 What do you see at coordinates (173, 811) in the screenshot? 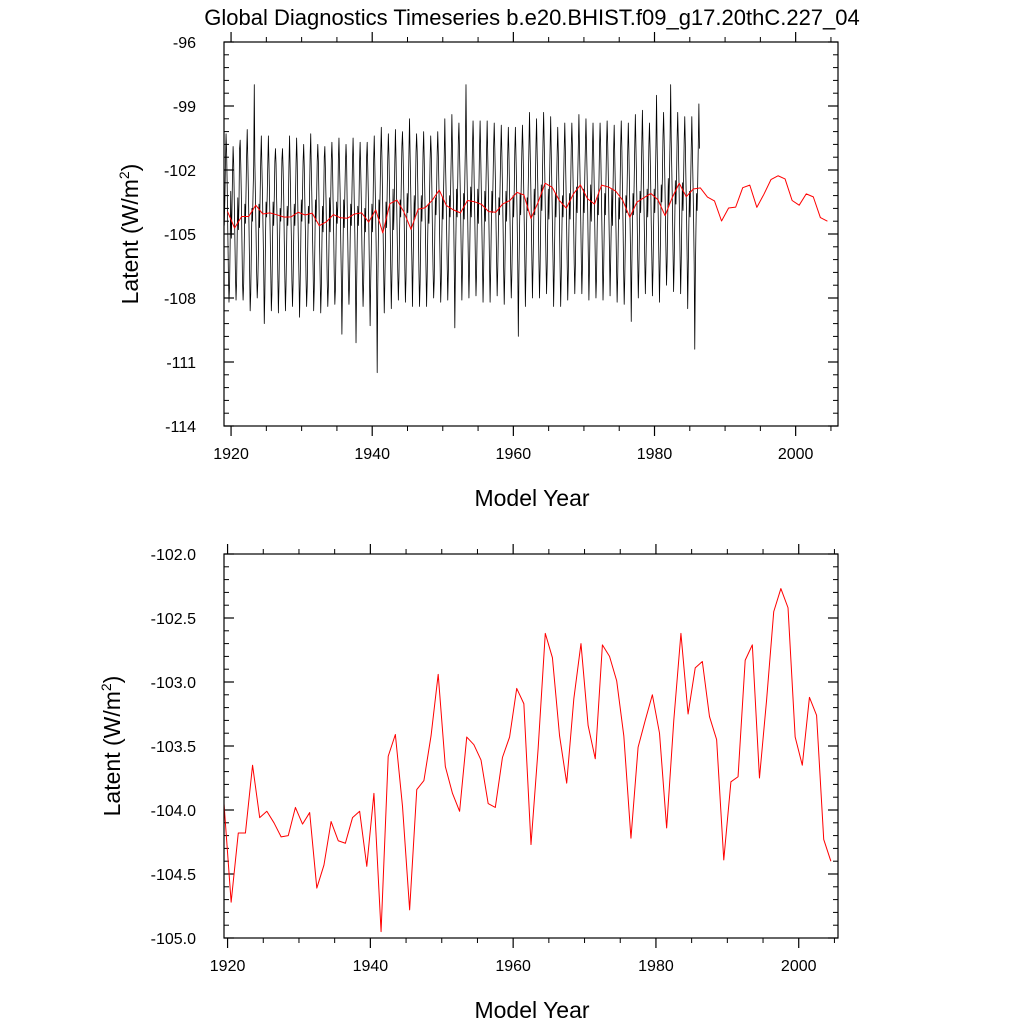
I see `y-tick-label: -104.0` at bounding box center [173, 811].